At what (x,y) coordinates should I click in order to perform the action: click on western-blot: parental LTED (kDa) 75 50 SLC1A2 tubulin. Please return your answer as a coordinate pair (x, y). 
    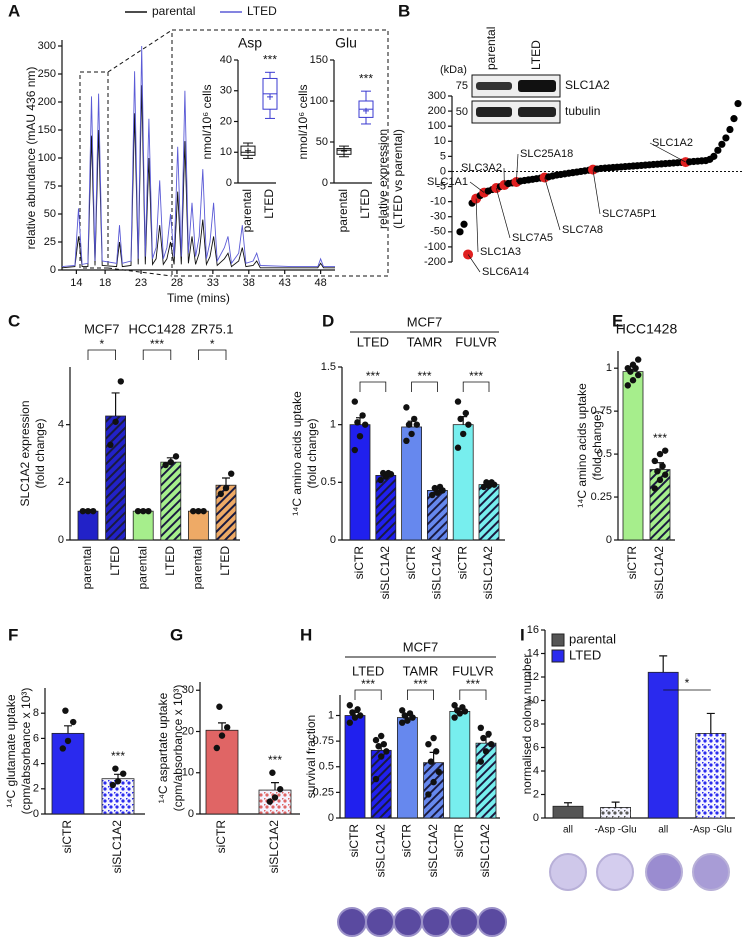
    Looking at the image, I should click on (525, 75).